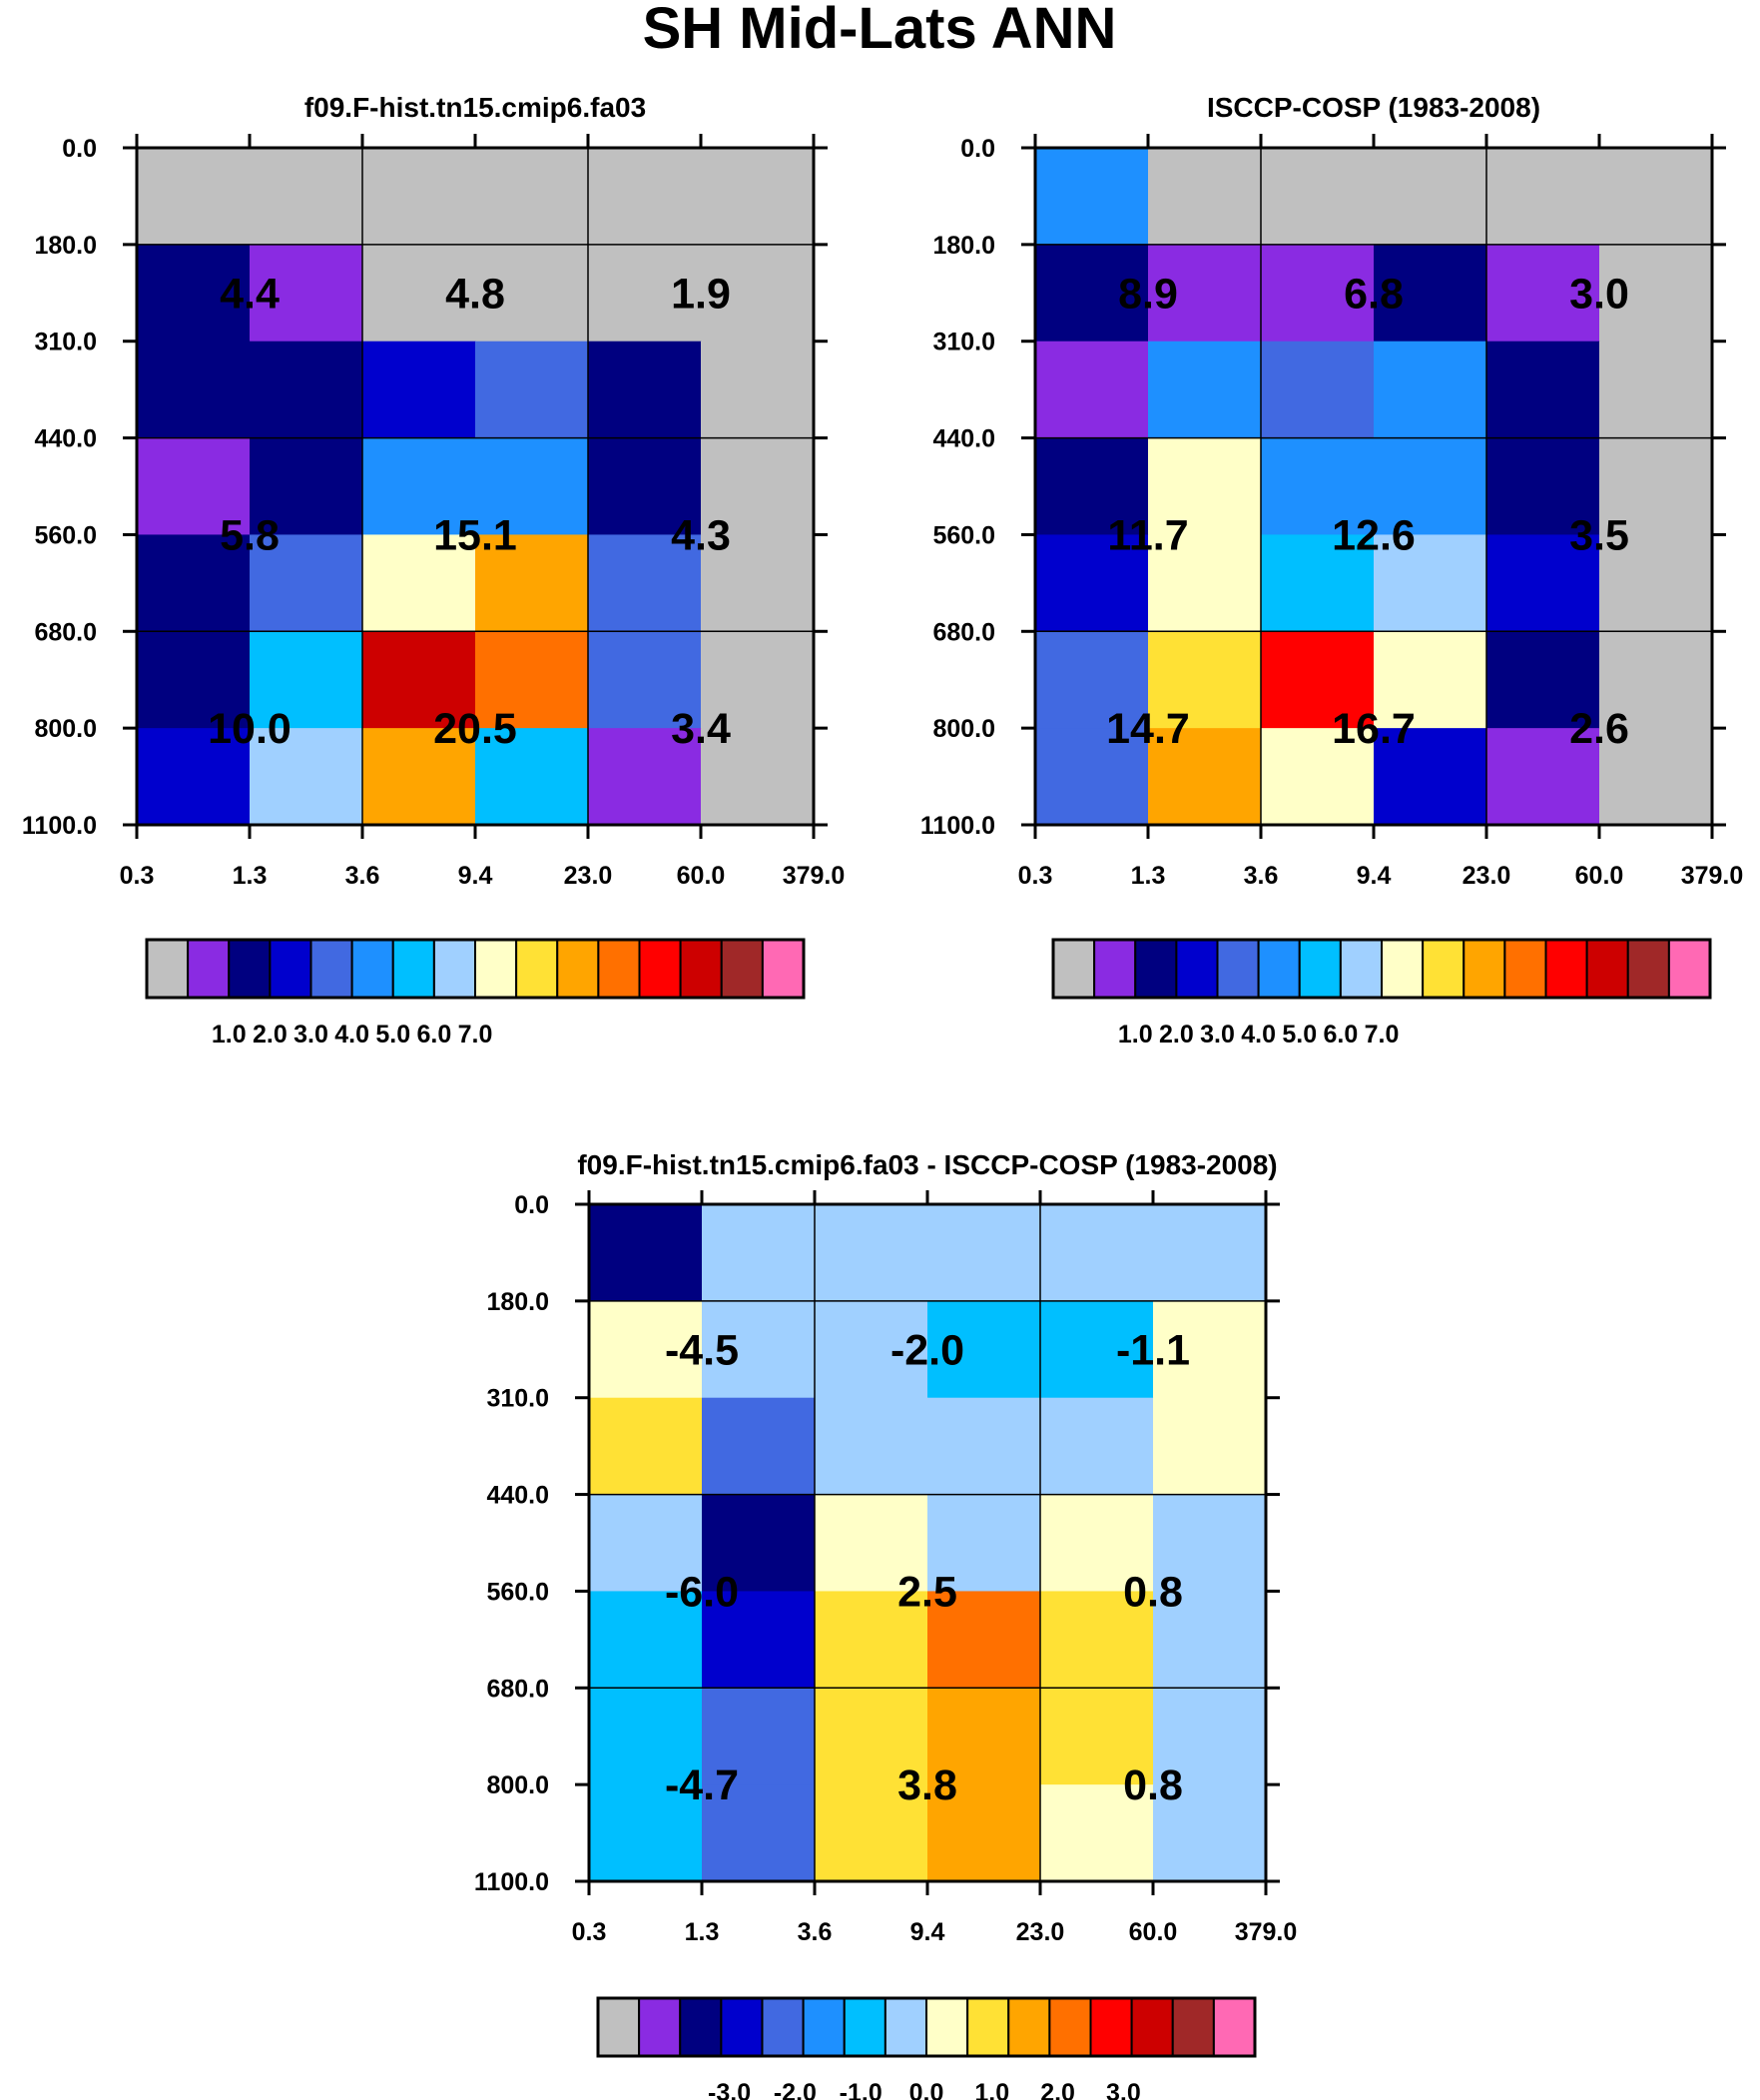  What do you see at coordinates (1374, 729) in the screenshot?
I see `cell-value-label: 16.7` at bounding box center [1374, 729].